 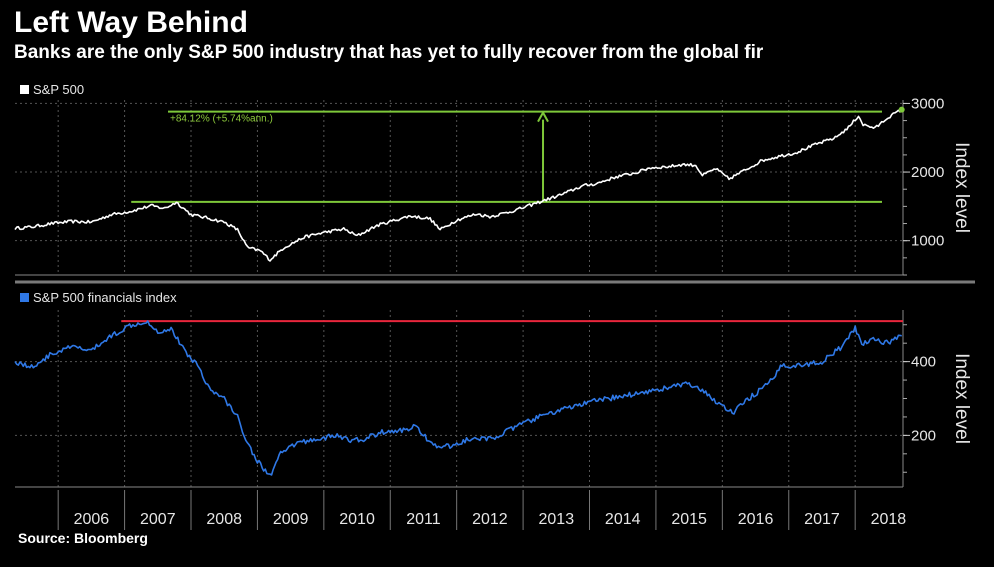 I want to click on x-tick-label-2007: 2007, so click(x=158, y=519).